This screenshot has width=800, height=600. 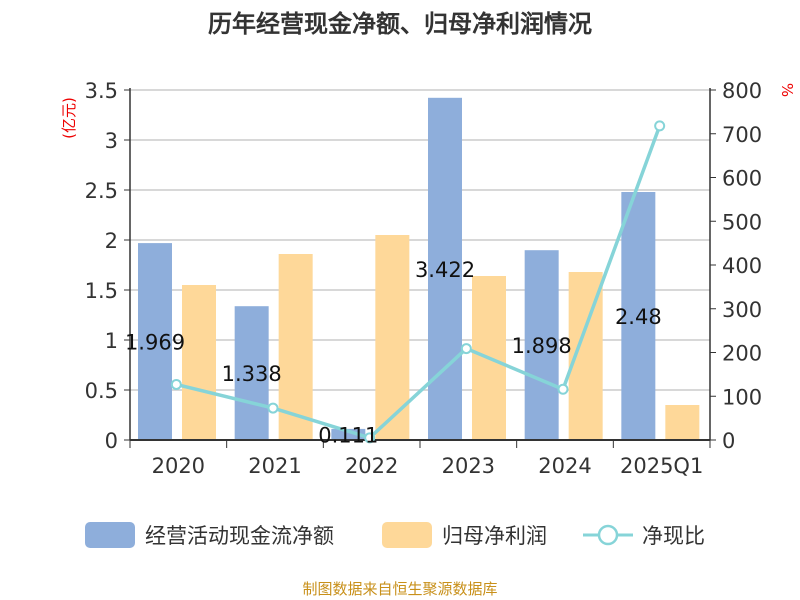 I want to click on x-tick-label: 2025Q1, so click(x=661, y=466).